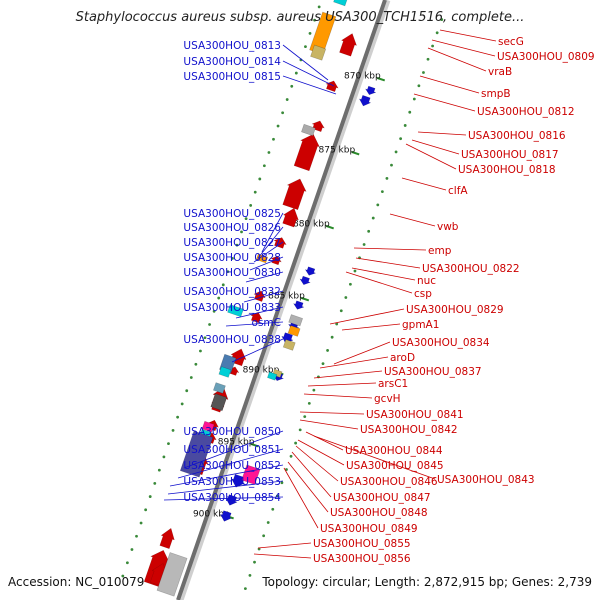 This screenshot has width=600, height=600. What do you see at coordinates (441, 343) in the screenshot?
I see `reverse-gene-label: USA300HOU_0834` at bounding box center [441, 343].